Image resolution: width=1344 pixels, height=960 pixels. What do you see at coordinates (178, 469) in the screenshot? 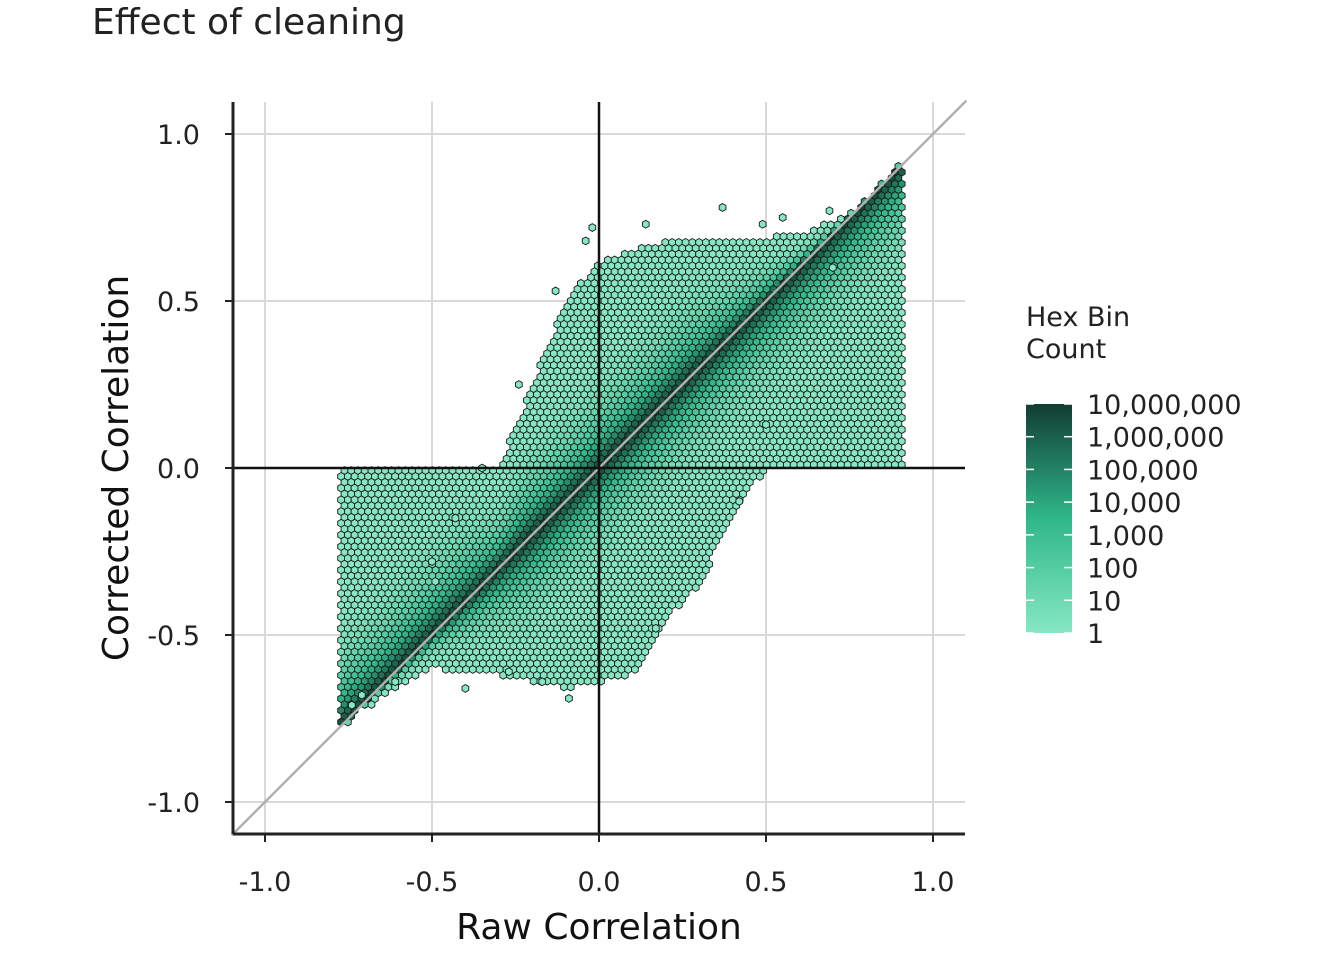
I see `y-tick-label: 0.0` at bounding box center [178, 469].